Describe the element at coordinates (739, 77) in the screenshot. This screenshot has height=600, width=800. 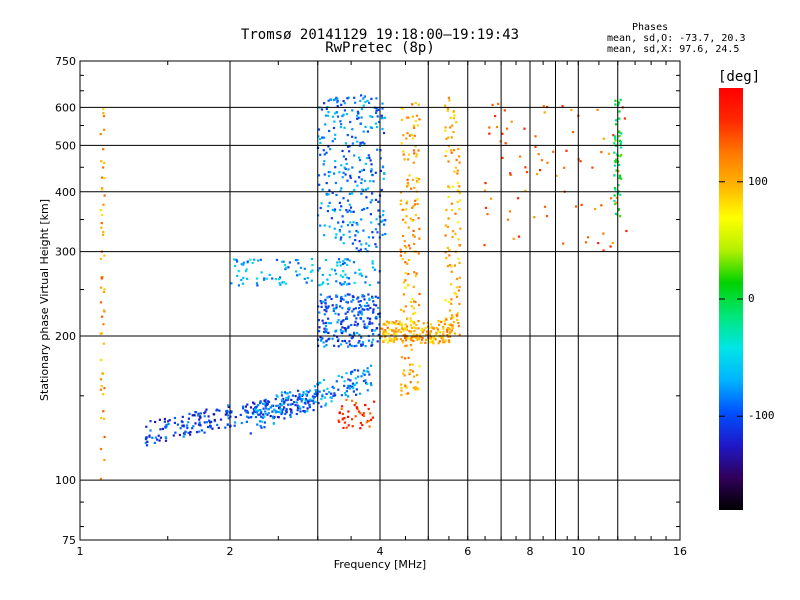
I see `colorbar-unit: [deg]` at that location.